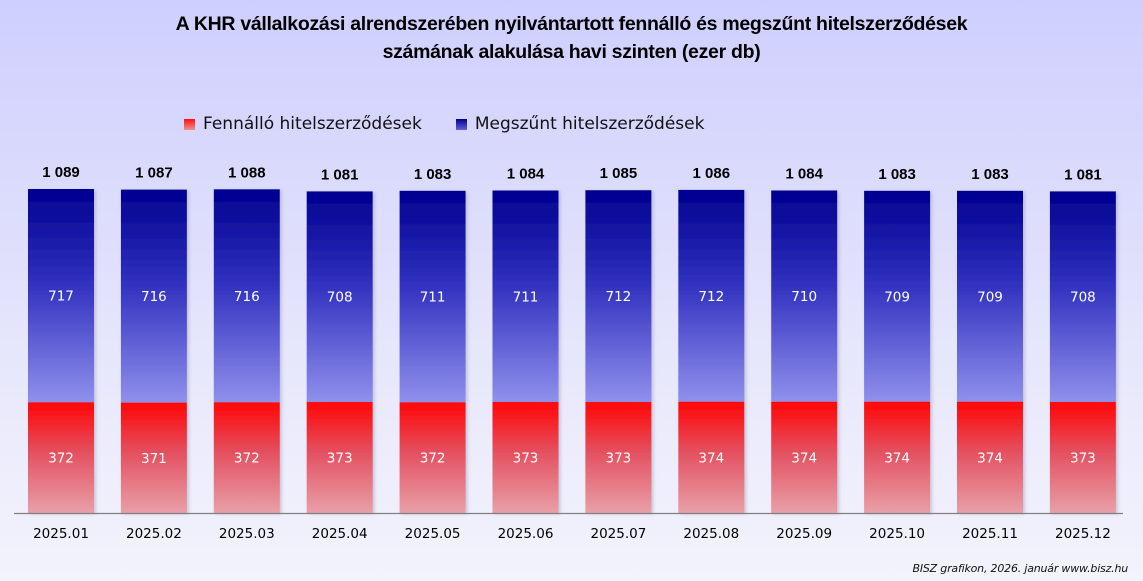  I want to click on data-label-megszunt: 717, so click(61, 297).